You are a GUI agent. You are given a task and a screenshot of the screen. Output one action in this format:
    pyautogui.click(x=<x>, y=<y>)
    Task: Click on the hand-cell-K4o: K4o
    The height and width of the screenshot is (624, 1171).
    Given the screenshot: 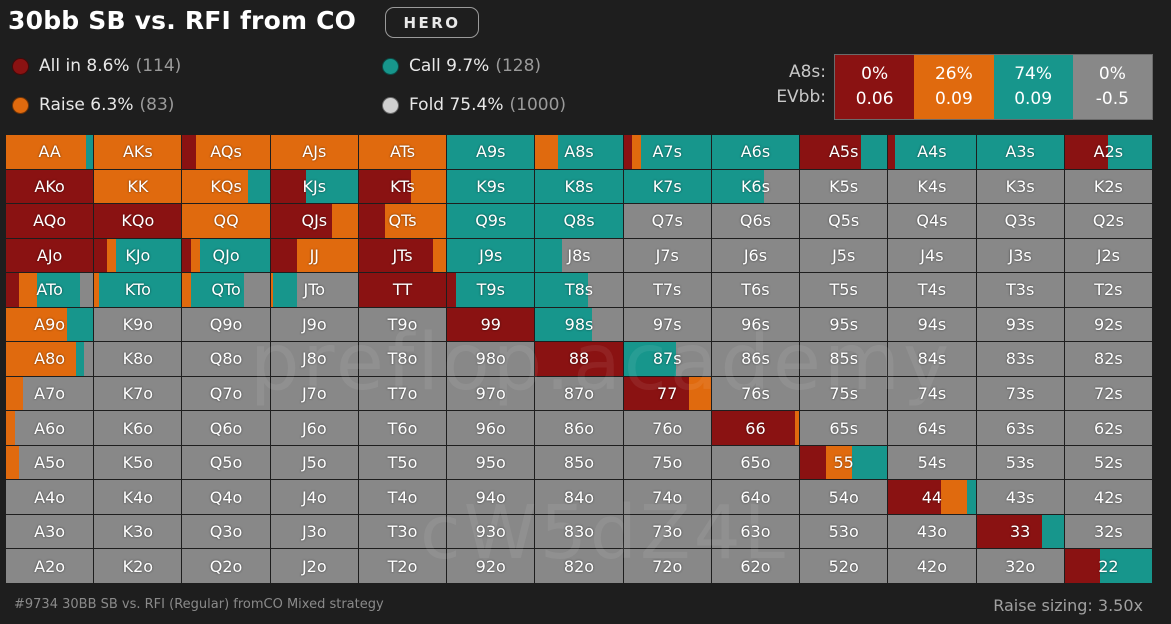 What is the action you would take?
    pyautogui.click(x=138, y=497)
    